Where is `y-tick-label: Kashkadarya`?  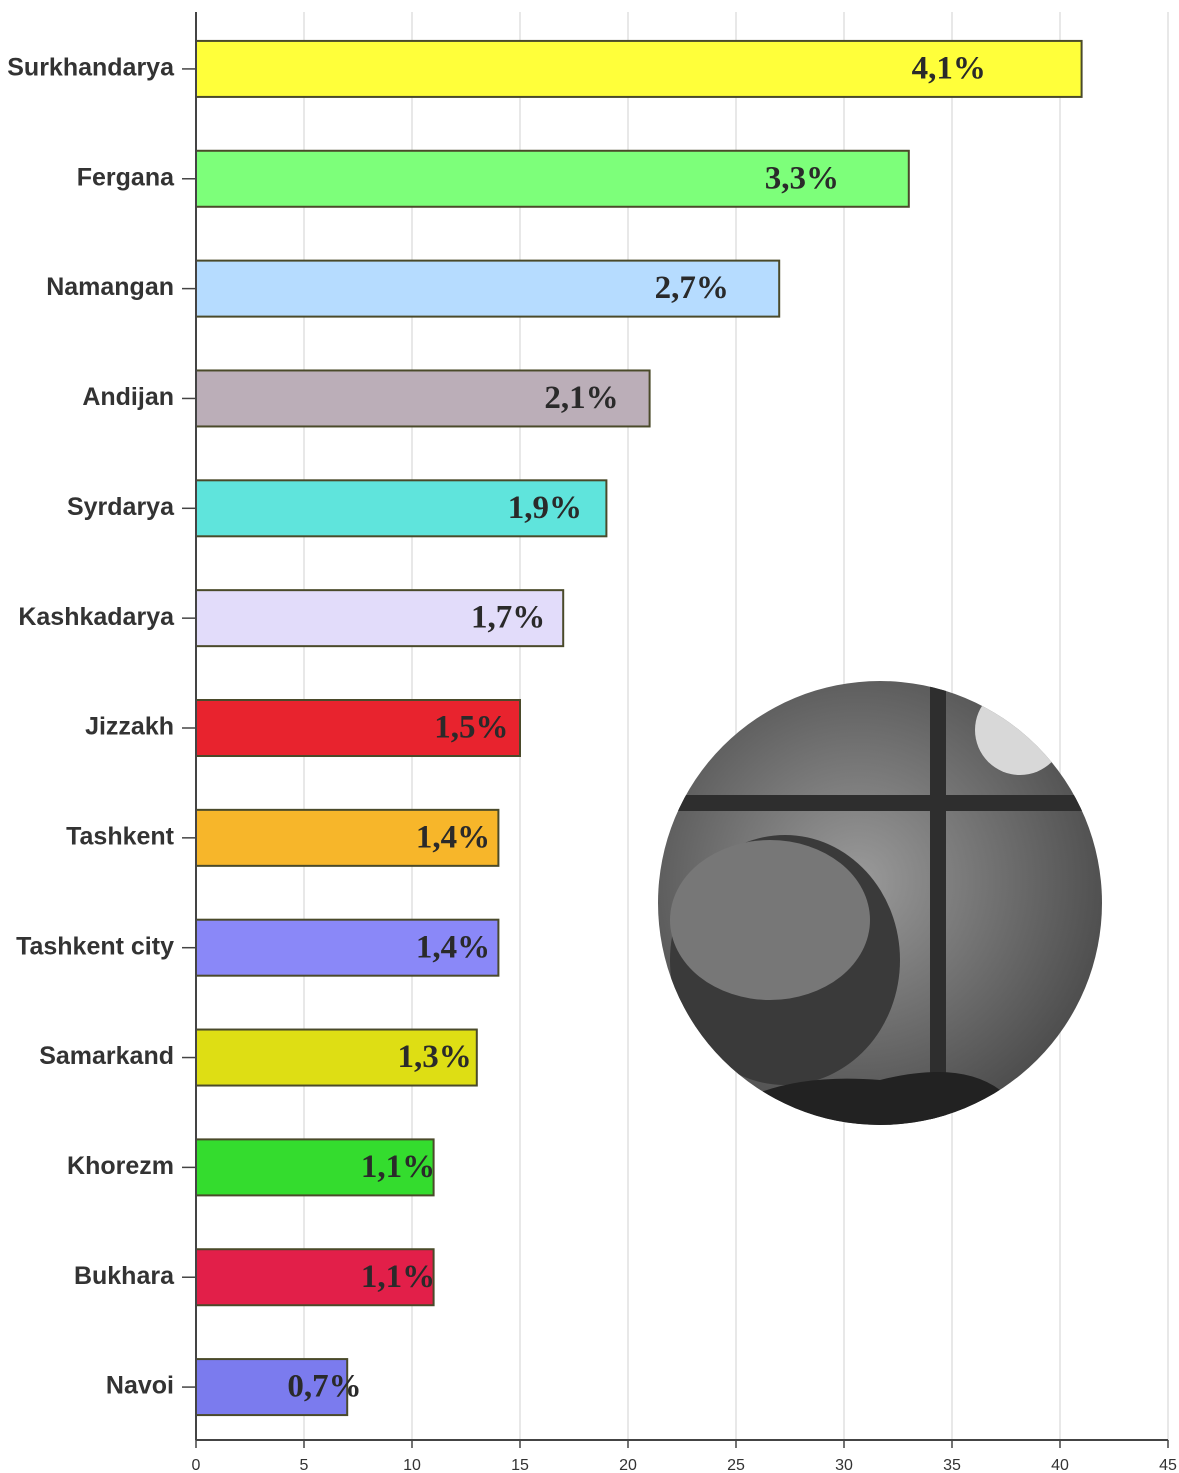 y-tick-label: Kashkadarya is located at coordinates (96, 617).